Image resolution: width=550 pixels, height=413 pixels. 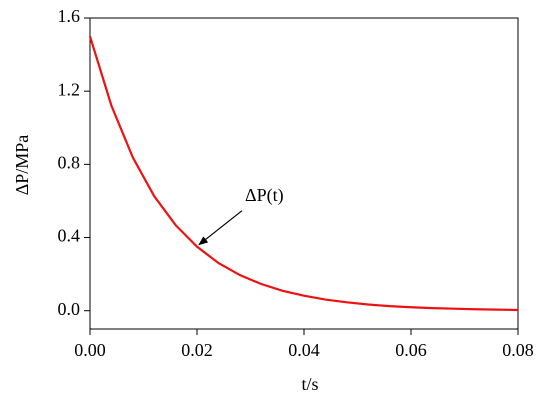 What do you see at coordinates (69, 309) in the screenshot?
I see `y-tick-label: 0.0` at bounding box center [69, 309].